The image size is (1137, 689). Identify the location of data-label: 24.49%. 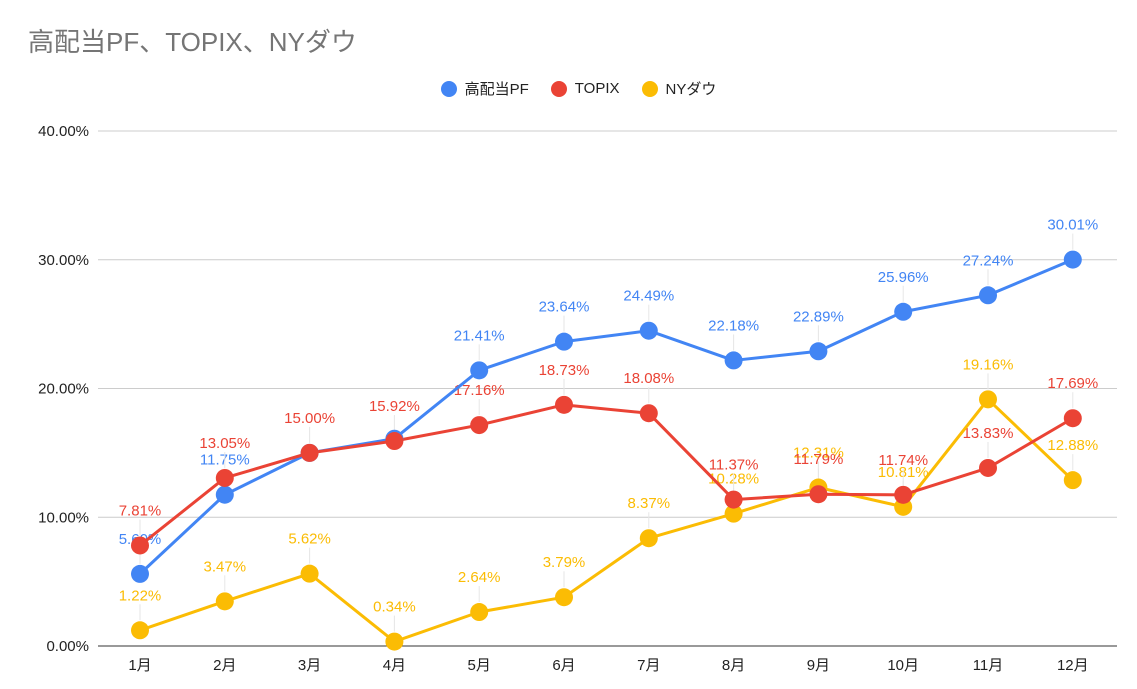
(648, 296).